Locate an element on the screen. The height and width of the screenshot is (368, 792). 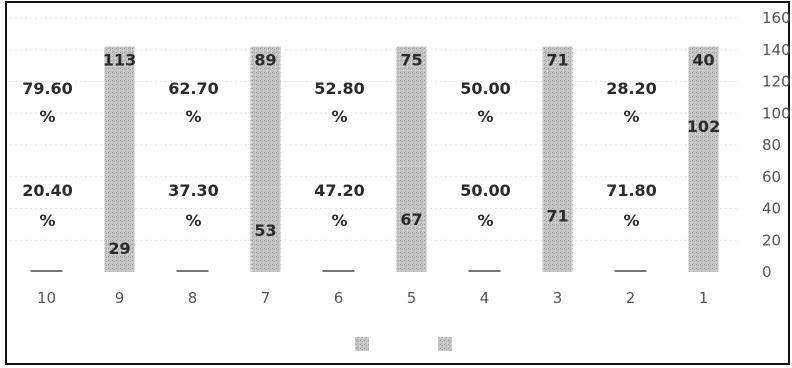
y-tick-label: 60 is located at coordinates (771, 177).